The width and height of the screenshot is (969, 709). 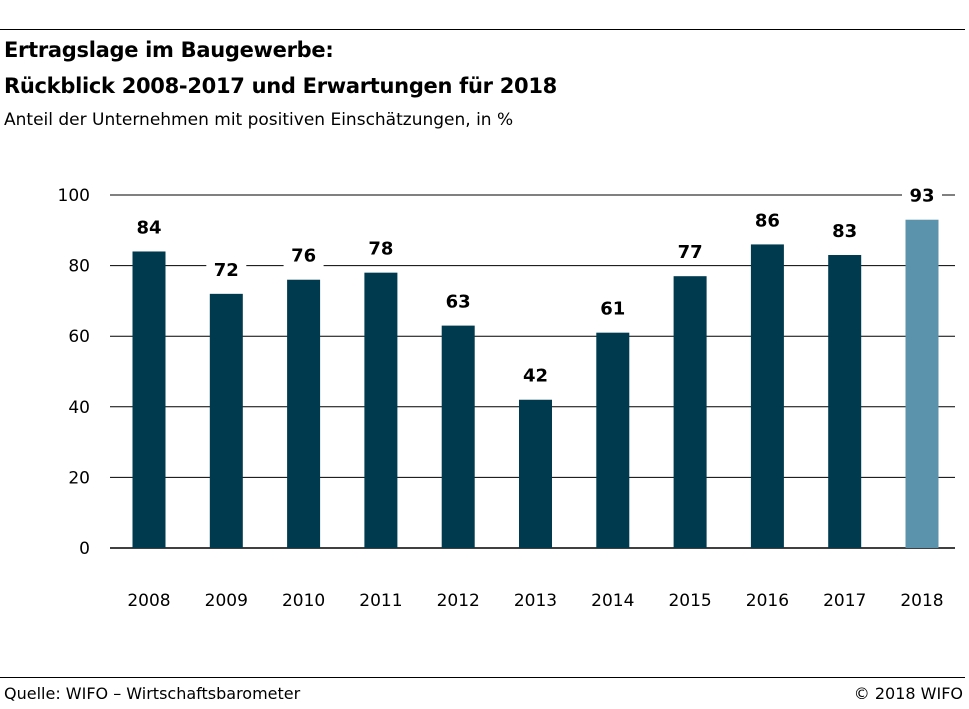 I want to click on data-label-2011: 78, so click(x=380, y=249).